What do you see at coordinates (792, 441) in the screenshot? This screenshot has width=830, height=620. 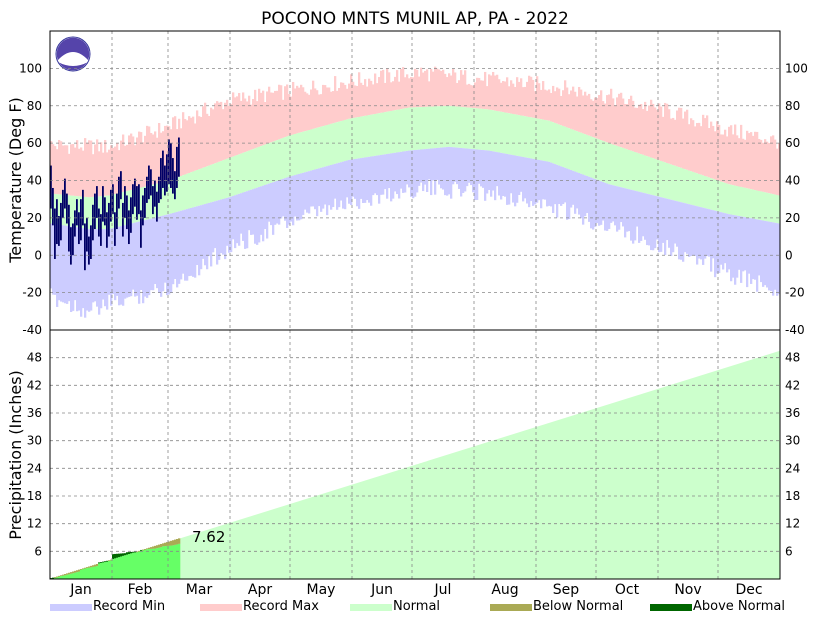 I see `precip-tick-right: 30` at bounding box center [792, 441].